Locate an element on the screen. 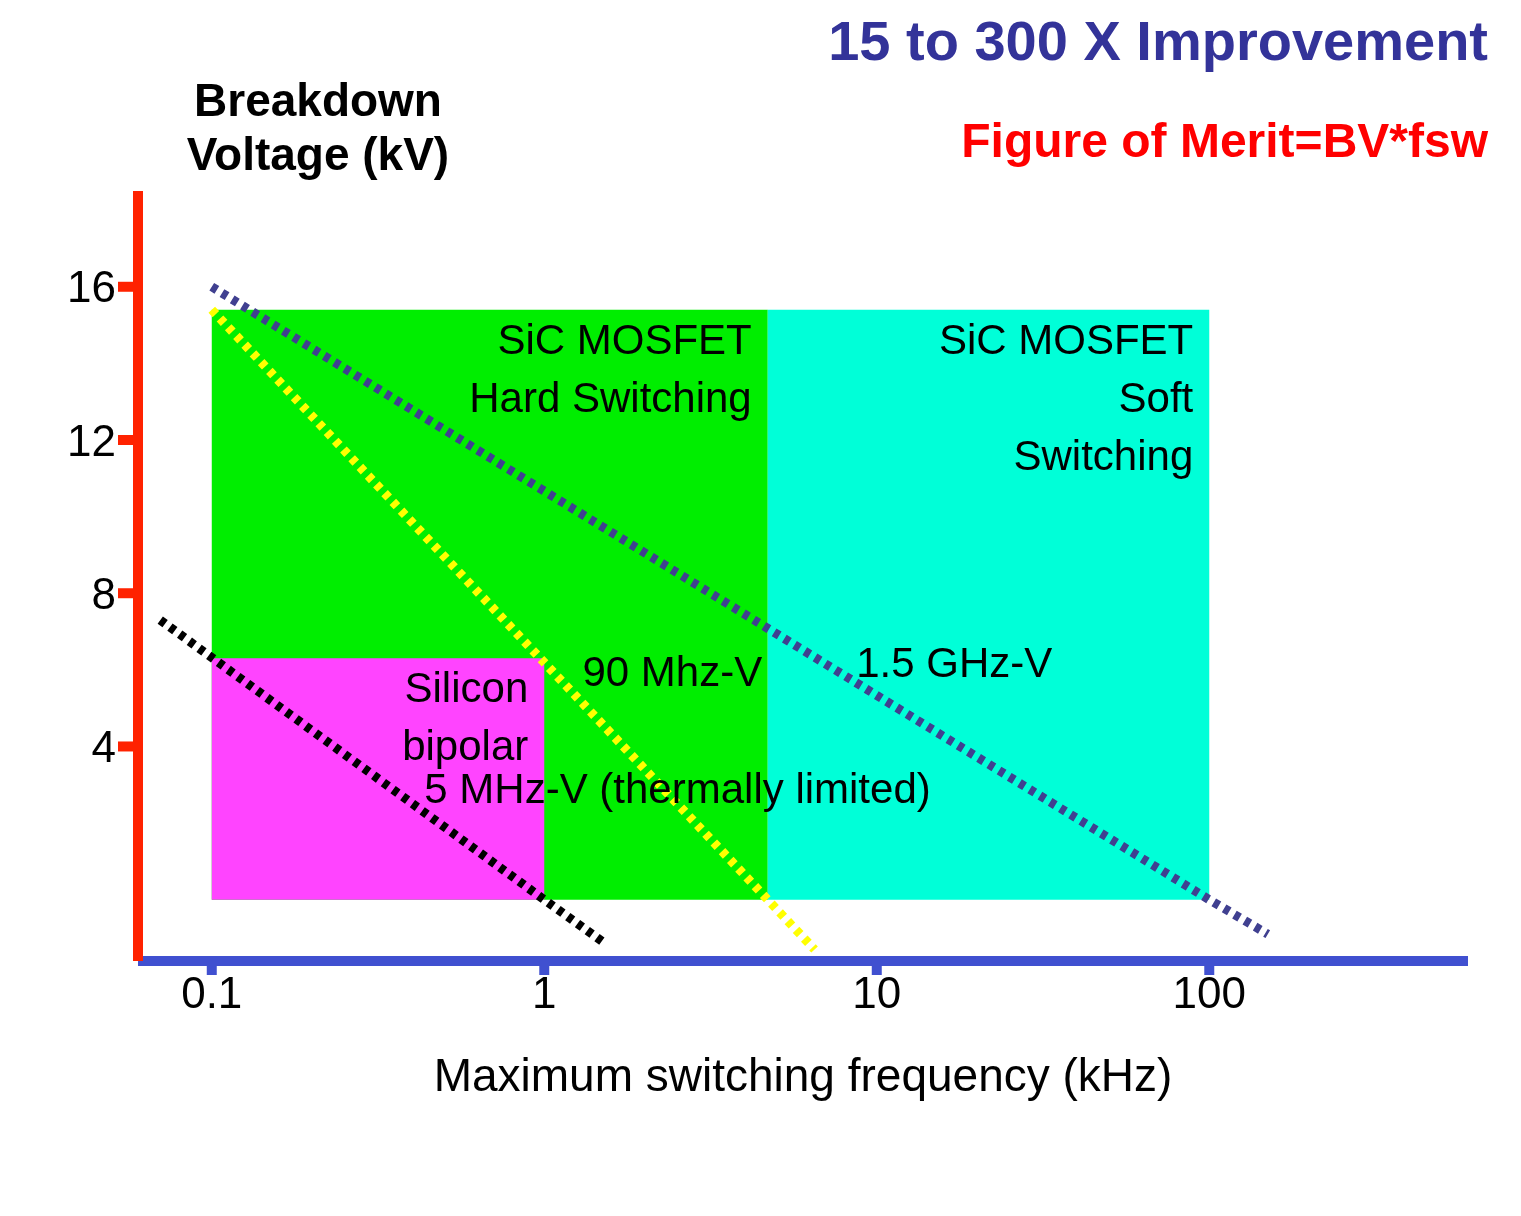 This screenshot has height=1216, width=1521. series-label: SiC MOSFET Soft Switching is located at coordinates (1066, 398).